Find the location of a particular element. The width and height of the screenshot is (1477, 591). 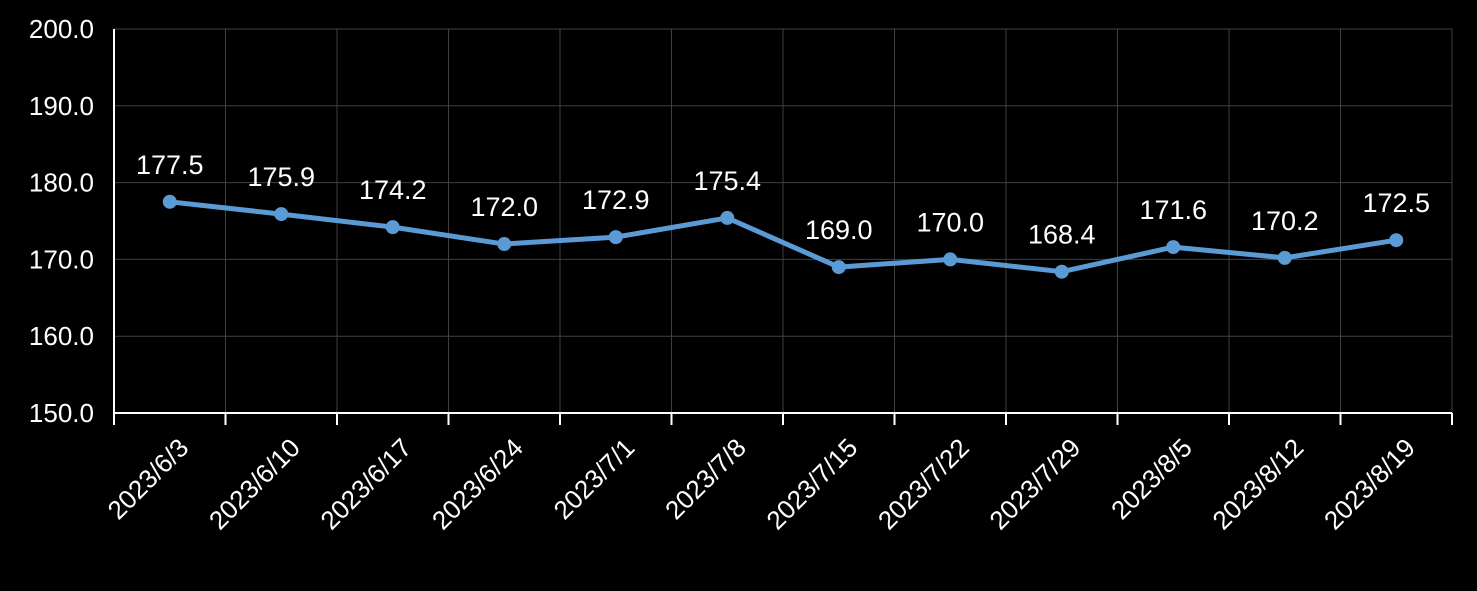

data-label: 170.0 is located at coordinates (950, 222).